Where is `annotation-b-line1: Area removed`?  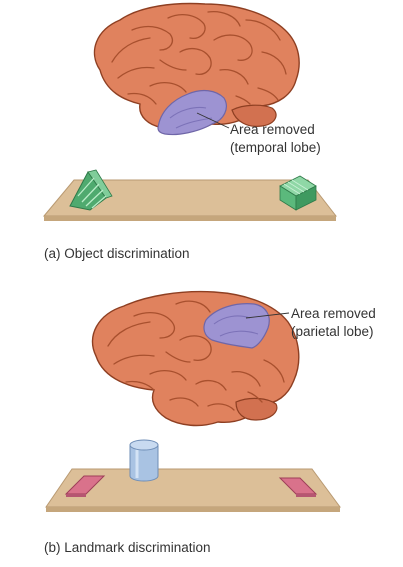
annotation-b-line1: Area removed is located at coordinates (333, 313).